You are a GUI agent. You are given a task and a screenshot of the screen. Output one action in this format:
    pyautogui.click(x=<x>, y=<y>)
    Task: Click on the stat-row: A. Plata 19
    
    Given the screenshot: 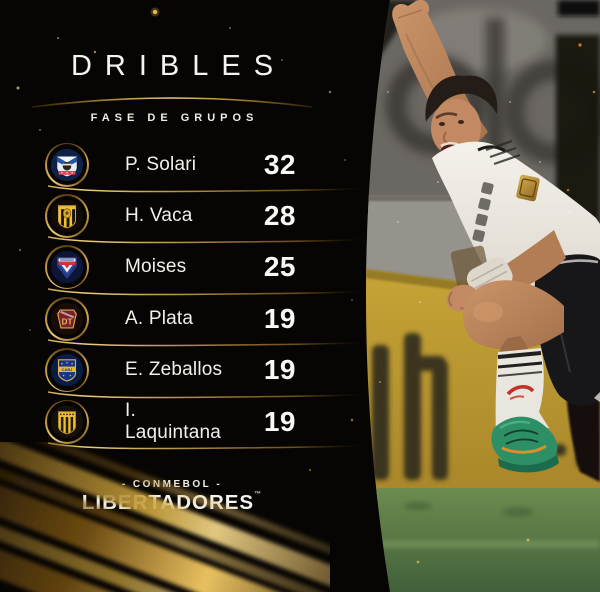 What is the action you would take?
    pyautogui.click(x=196, y=320)
    